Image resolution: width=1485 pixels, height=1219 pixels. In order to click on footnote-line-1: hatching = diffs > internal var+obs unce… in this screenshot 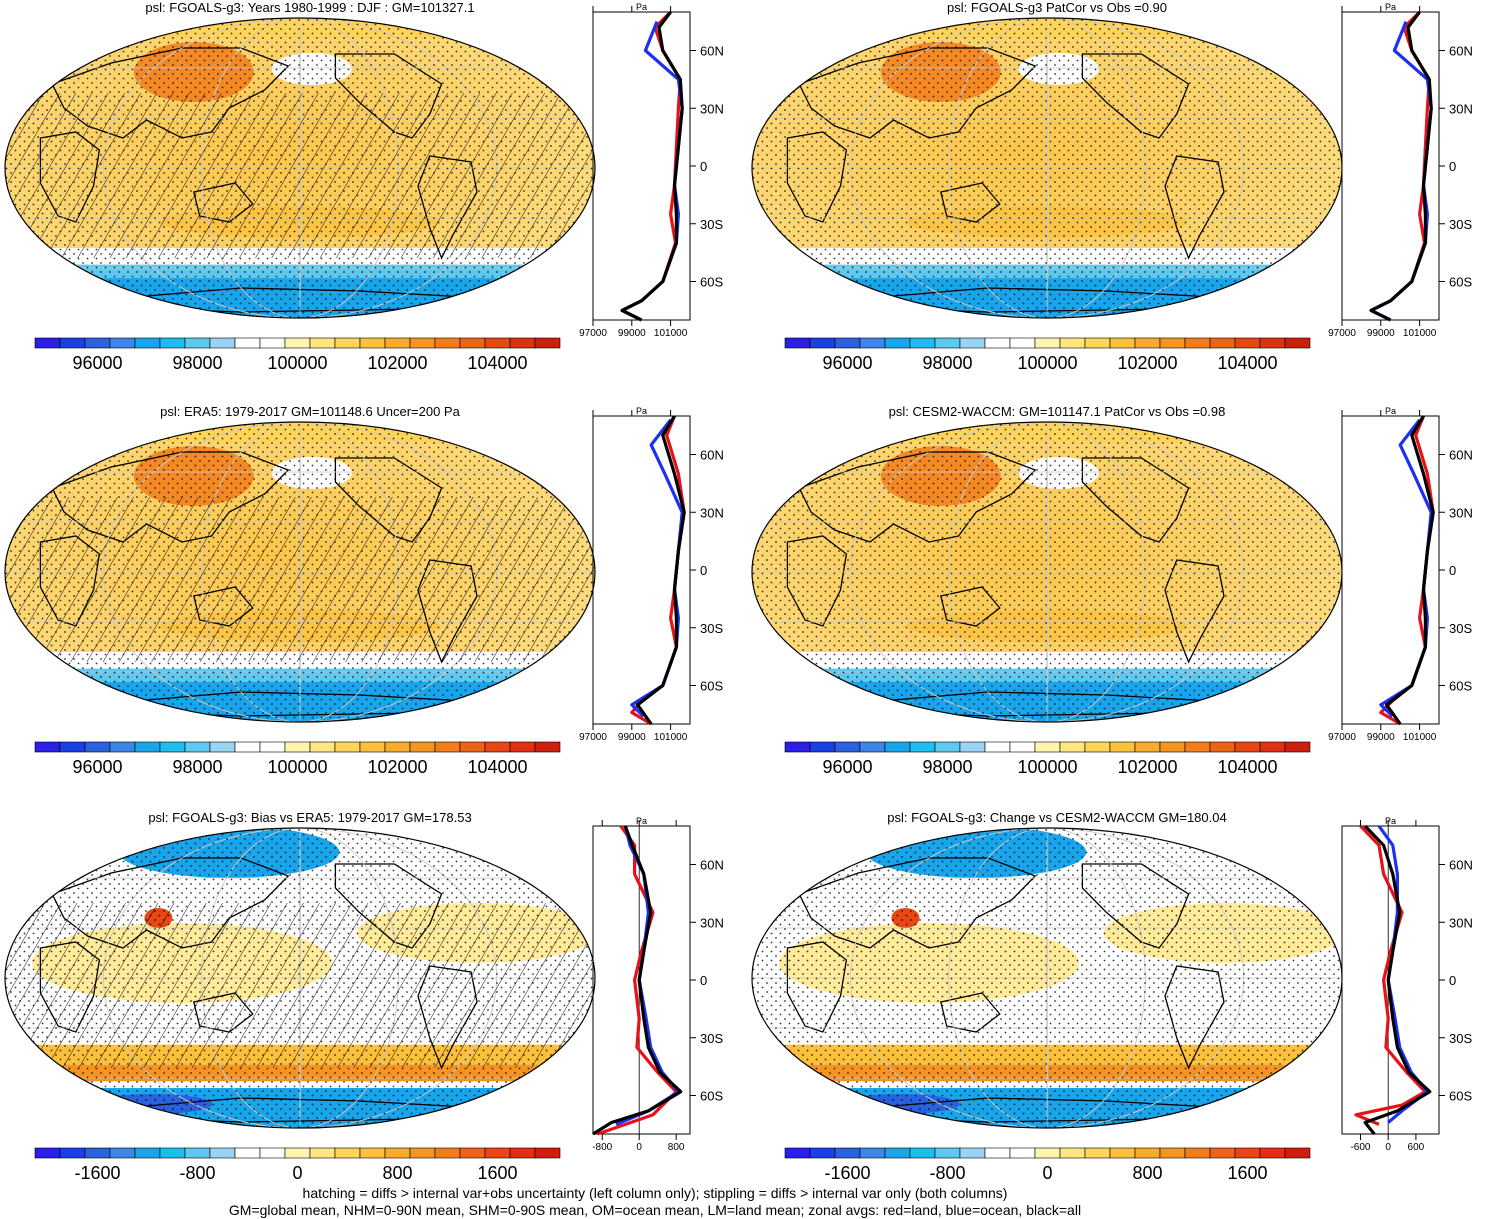, I will do `click(655, 1193)`.